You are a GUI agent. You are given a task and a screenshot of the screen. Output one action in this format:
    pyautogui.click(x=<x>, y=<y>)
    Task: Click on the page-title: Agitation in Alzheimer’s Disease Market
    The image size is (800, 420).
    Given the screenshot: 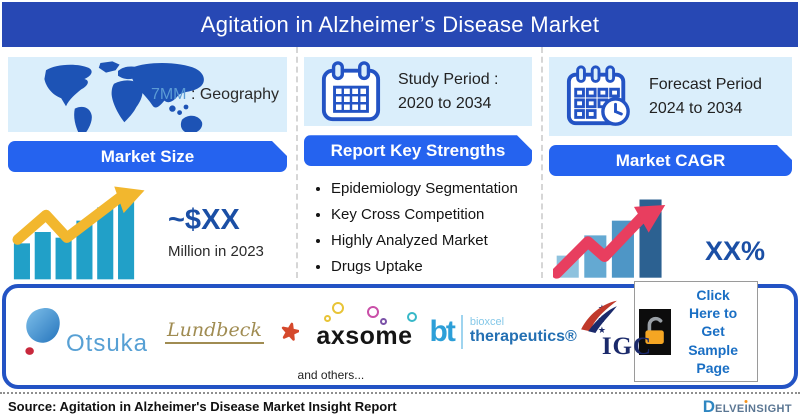 What is the action you would take?
    pyautogui.click(x=400, y=24)
    